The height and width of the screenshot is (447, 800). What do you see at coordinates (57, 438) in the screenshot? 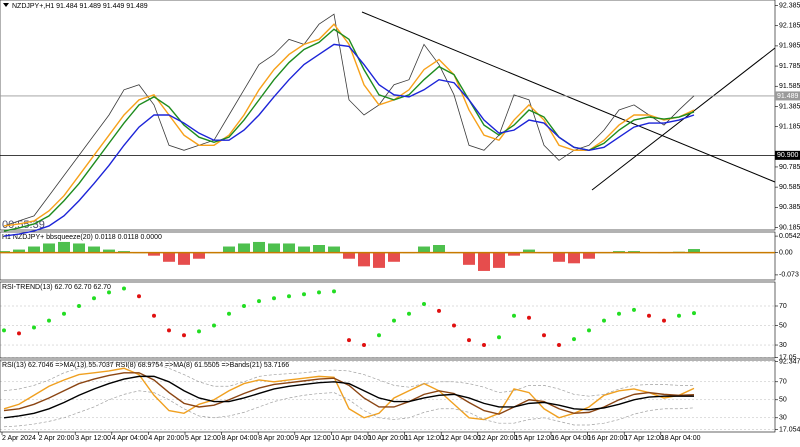
I see `x-tick-label: 2 Apr 20:00` at bounding box center [57, 438].